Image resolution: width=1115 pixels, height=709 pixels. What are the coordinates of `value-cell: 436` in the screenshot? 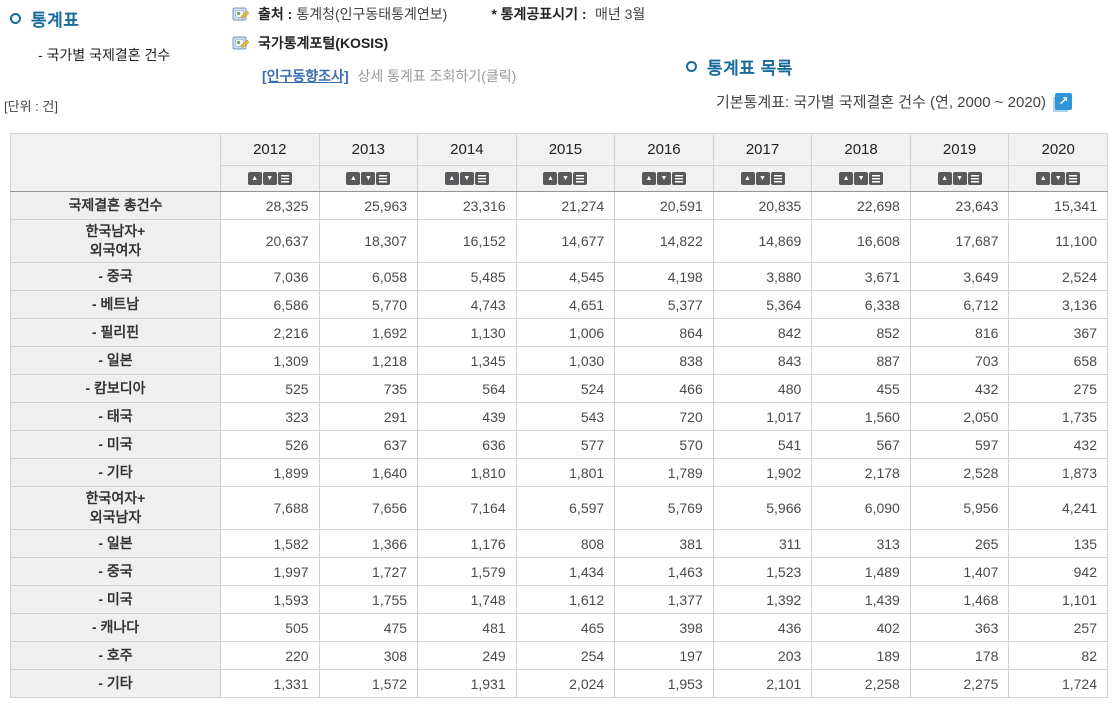 It's located at (762, 627).